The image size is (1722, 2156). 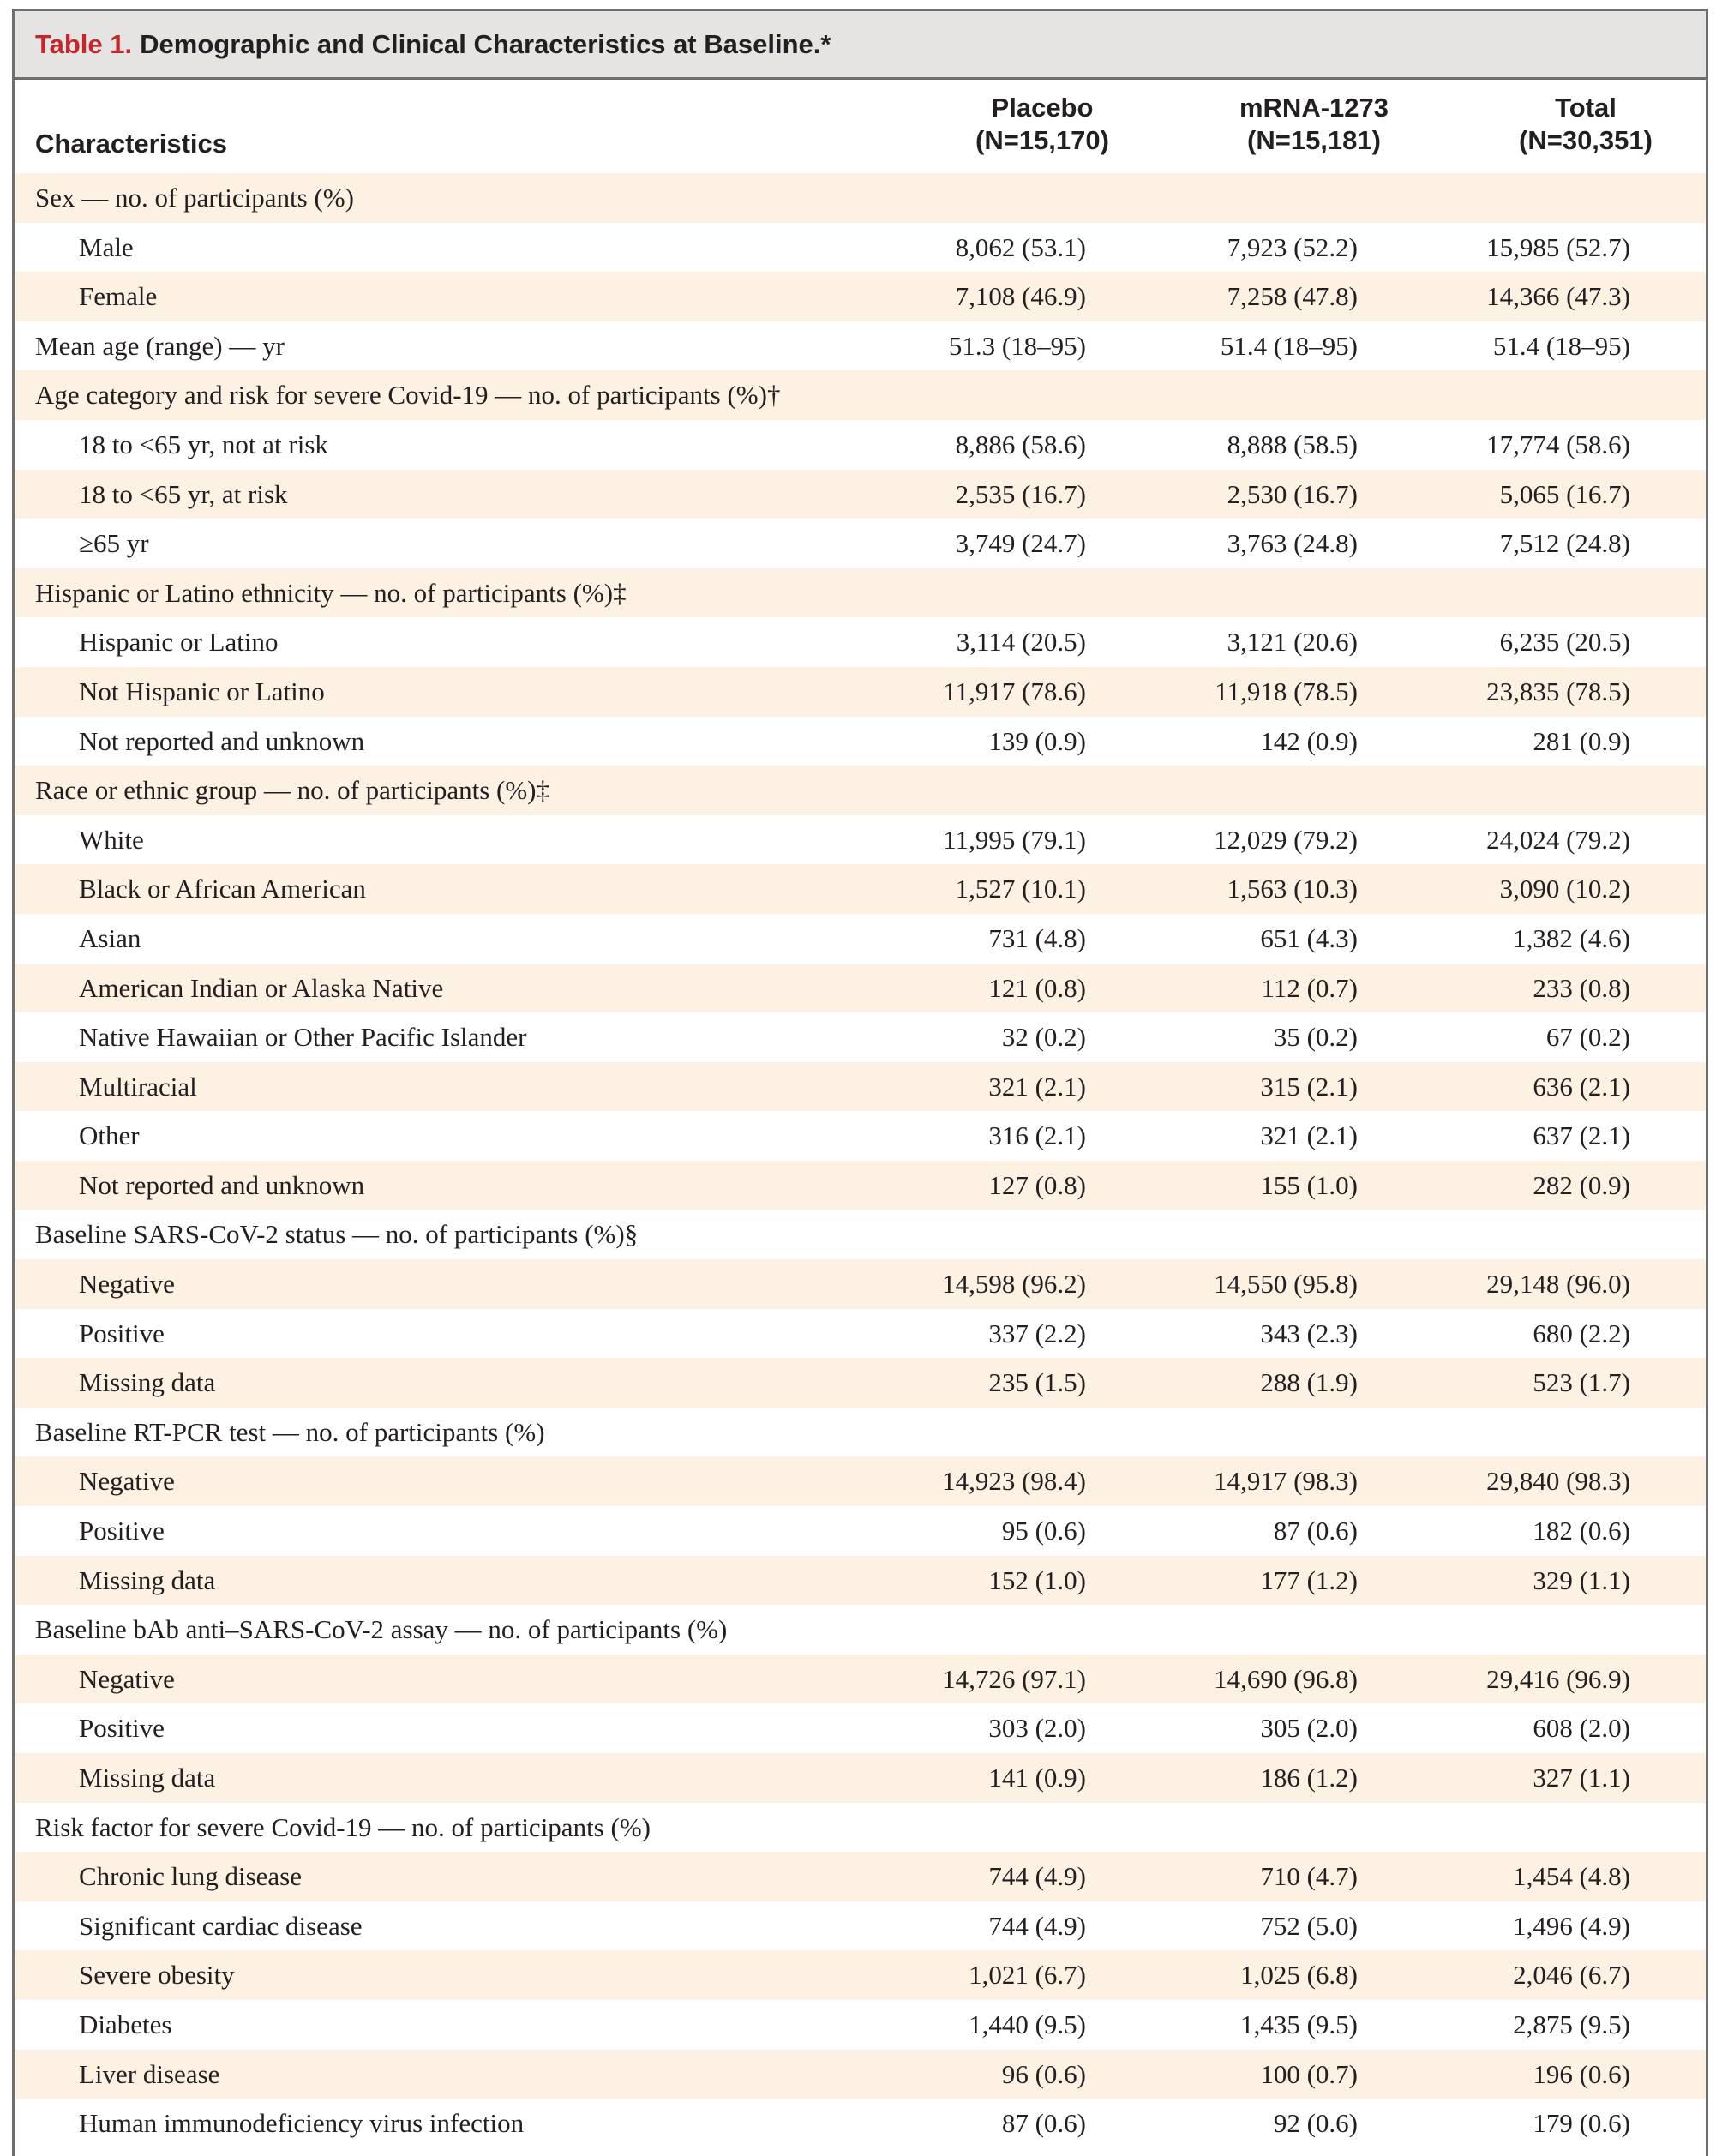 I want to click on total-value: 29,416 (96.9), so click(x=1558, y=1678).